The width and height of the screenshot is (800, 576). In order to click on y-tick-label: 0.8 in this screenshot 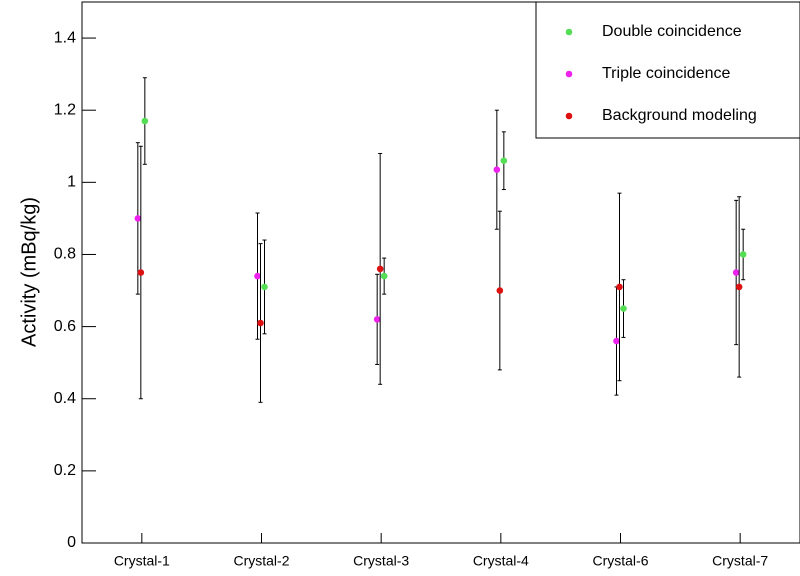, I will do `click(65, 254)`.